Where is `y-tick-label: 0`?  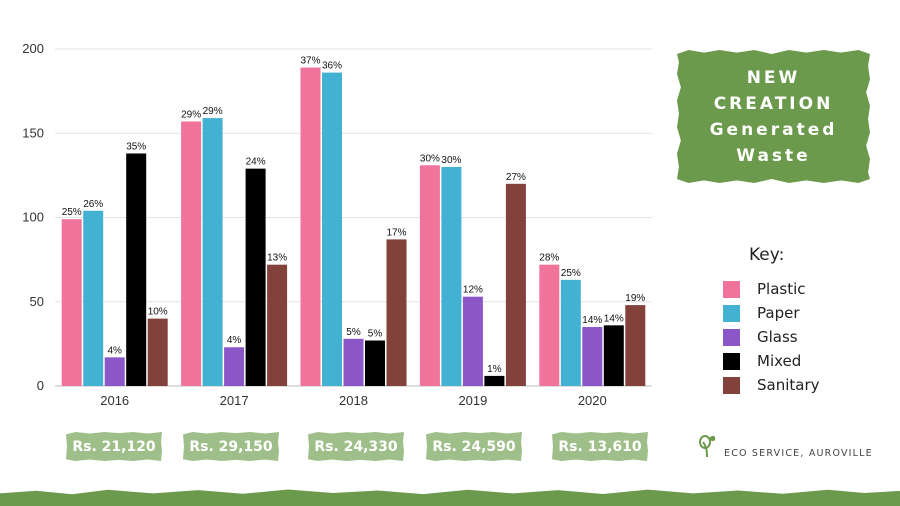 y-tick-label: 0 is located at coordinates (40, 385).